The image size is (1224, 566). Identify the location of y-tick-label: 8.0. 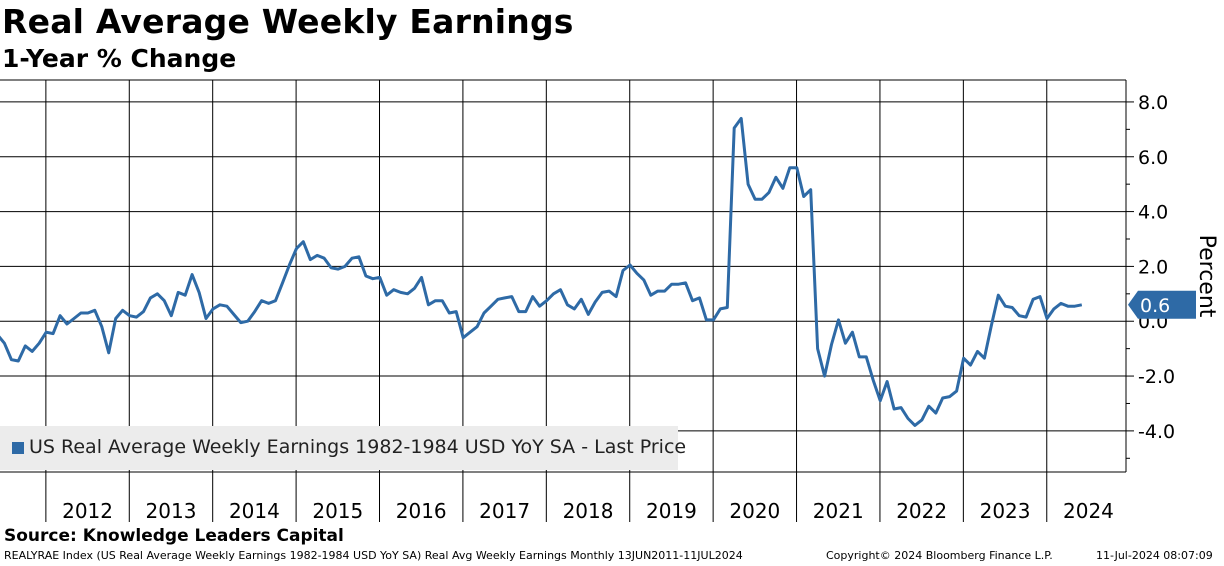
(1153, 103).